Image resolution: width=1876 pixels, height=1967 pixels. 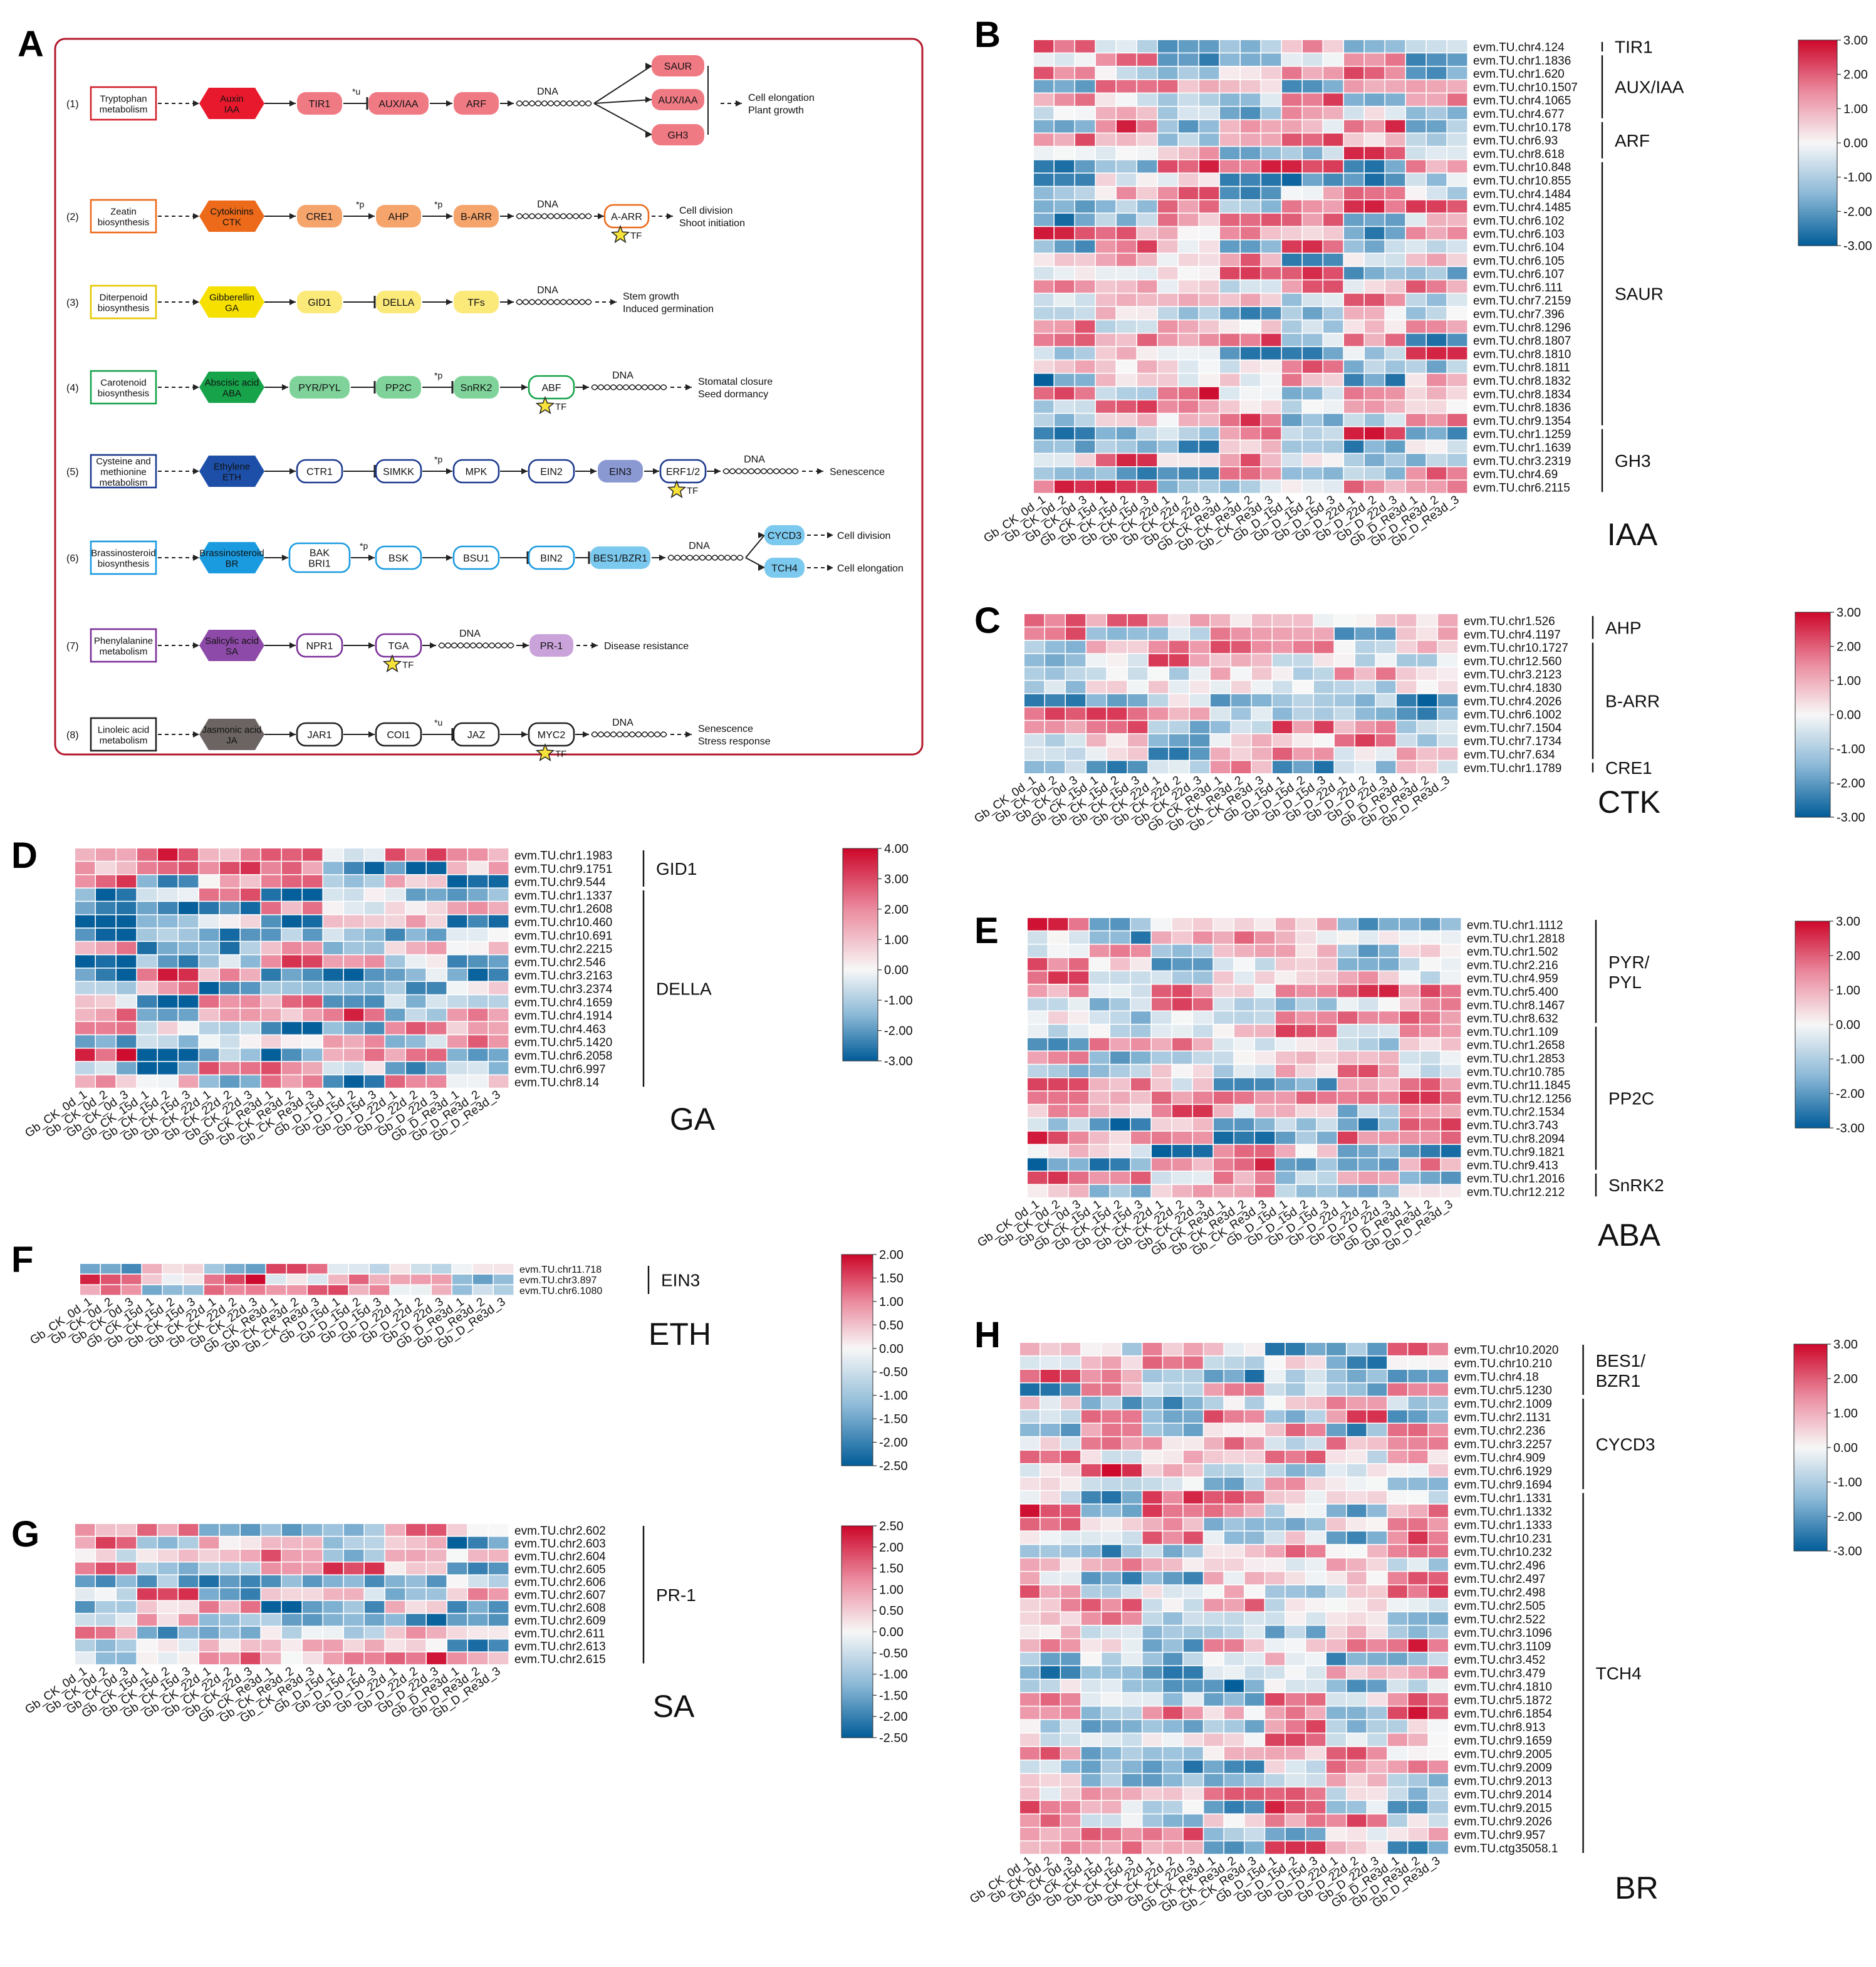 I want to click on pathway-number: (7), so click(x=72, y=647).